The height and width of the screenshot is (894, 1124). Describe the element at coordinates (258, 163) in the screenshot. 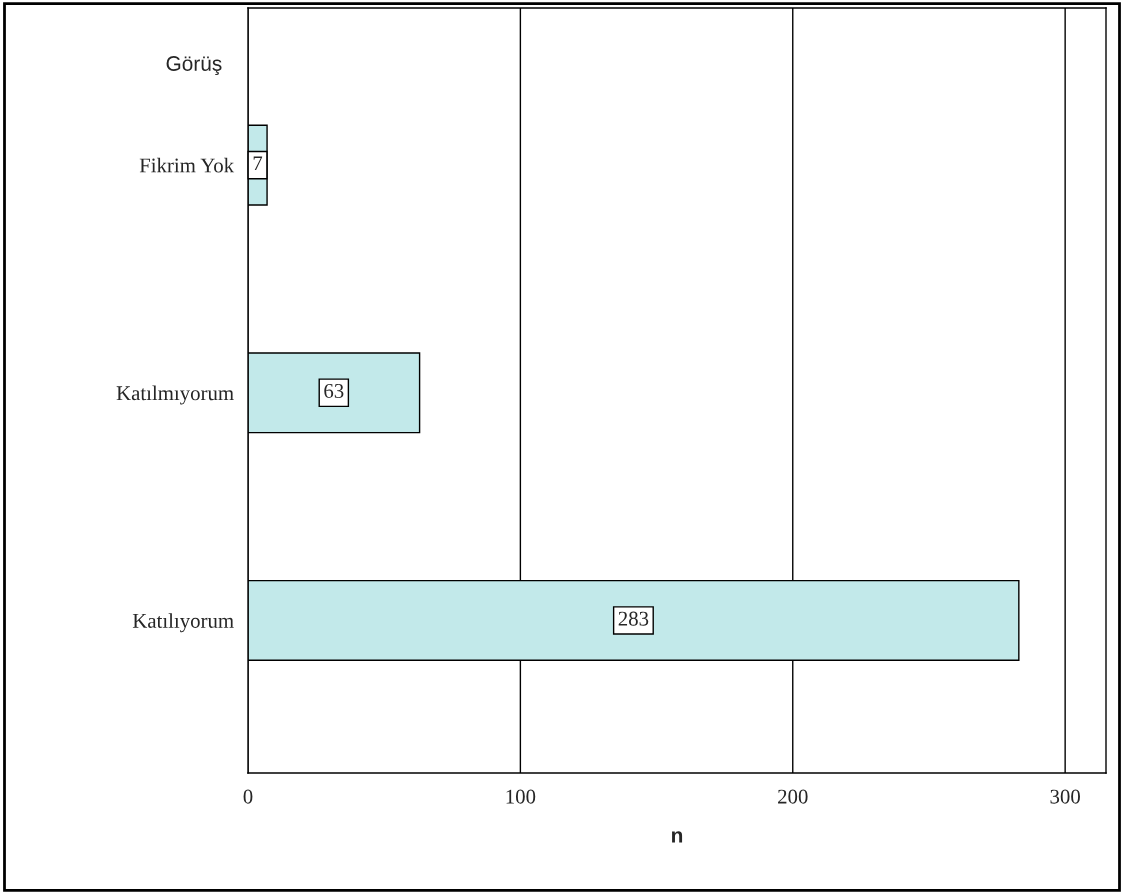

I see `data-label: 7` at that location.